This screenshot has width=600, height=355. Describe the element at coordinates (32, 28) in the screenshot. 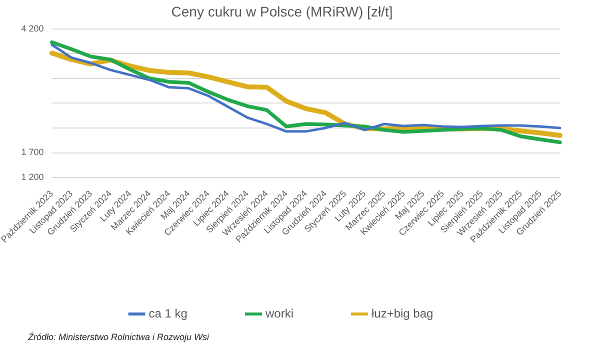

I see `y-tick-label: 4 200` at that location.